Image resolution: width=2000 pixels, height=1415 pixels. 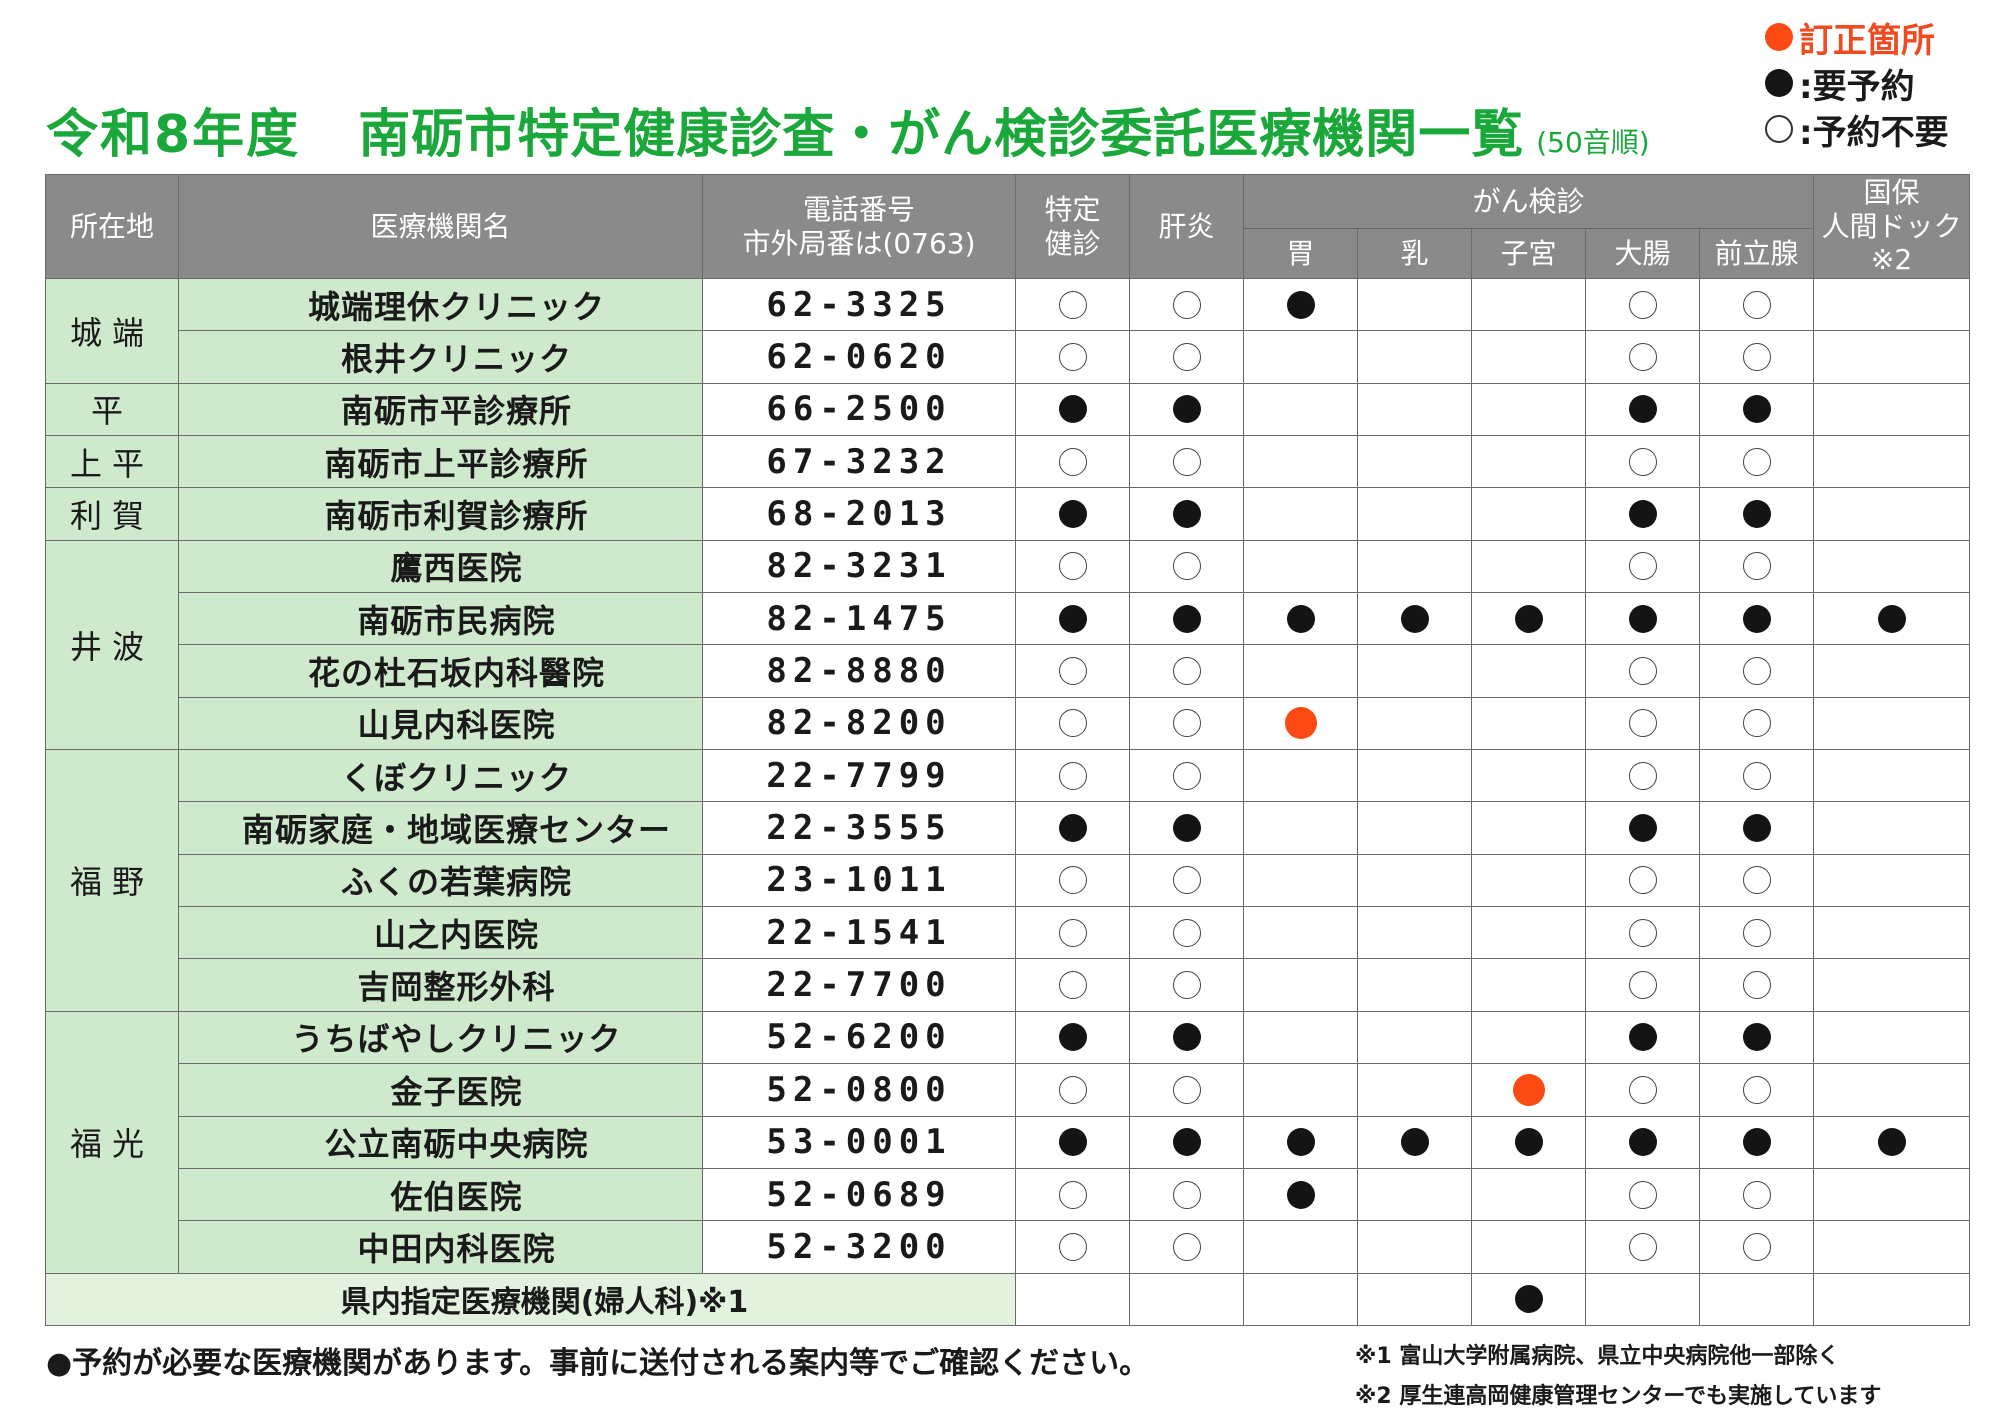 I want to click on table-row-footer: 県内指定医療機関(婦人科)※1, so click(x=1008, y=1299).